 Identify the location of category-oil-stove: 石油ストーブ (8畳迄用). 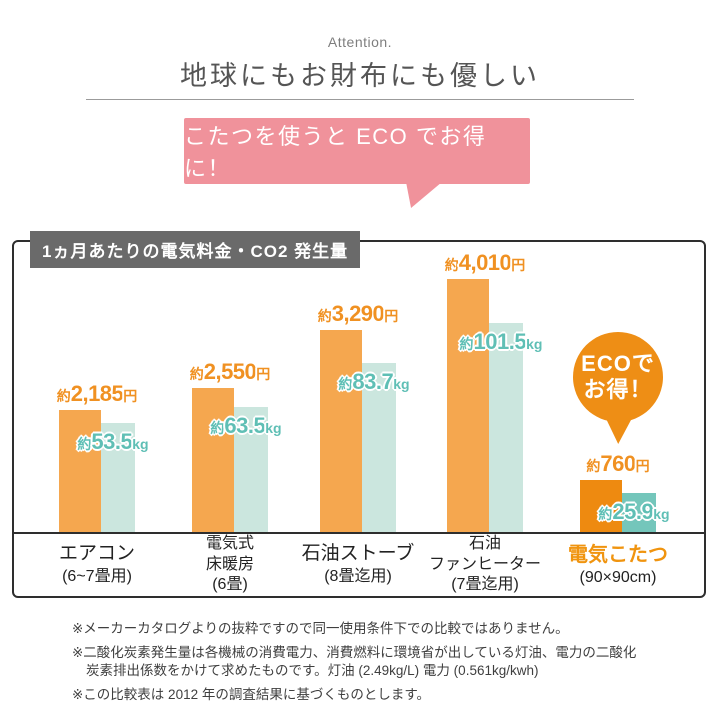
(358, 565).